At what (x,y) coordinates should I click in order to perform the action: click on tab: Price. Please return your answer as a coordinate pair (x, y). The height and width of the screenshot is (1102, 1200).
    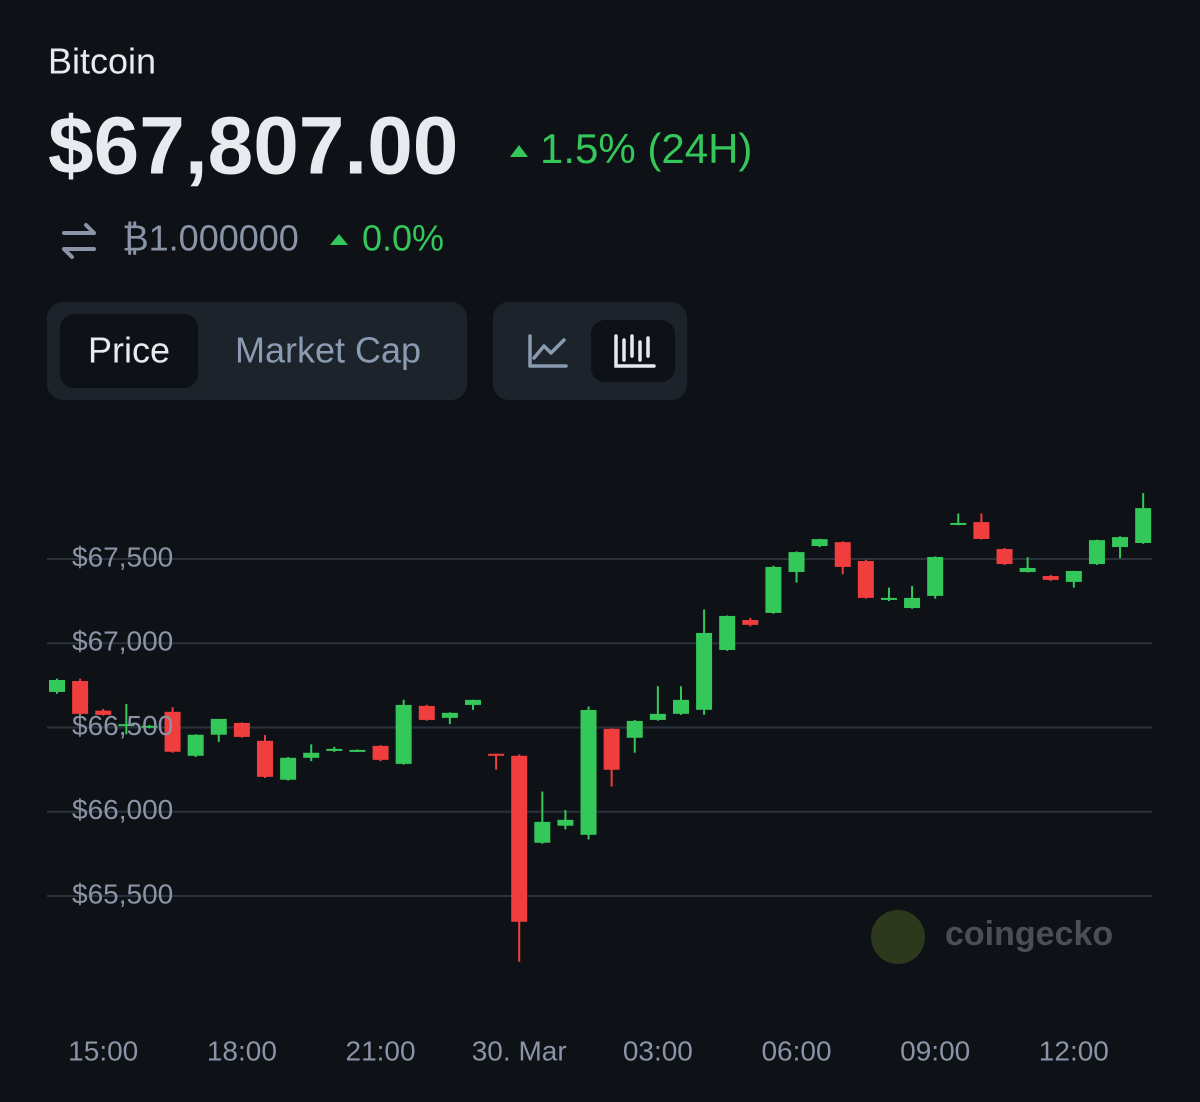
    Looking at the image, I should click on (129, 350).